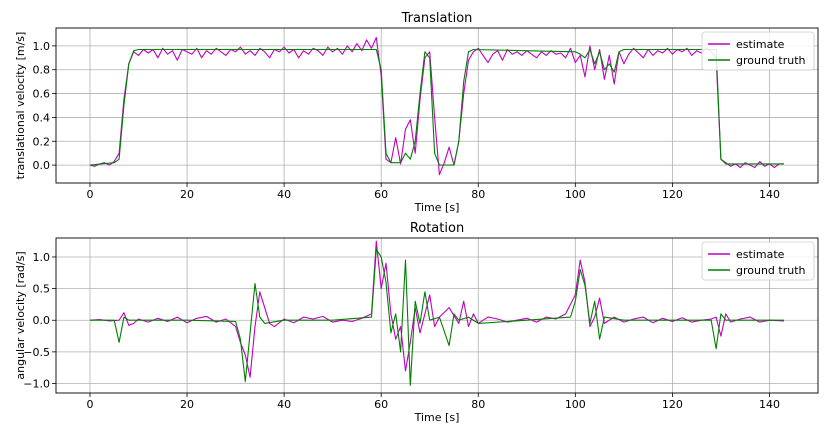 The height and width of the screenshot is (434, 830). Describe the element at coordinates (437, 18) in the screenshot. I see `chart-title: Translation` at that location.